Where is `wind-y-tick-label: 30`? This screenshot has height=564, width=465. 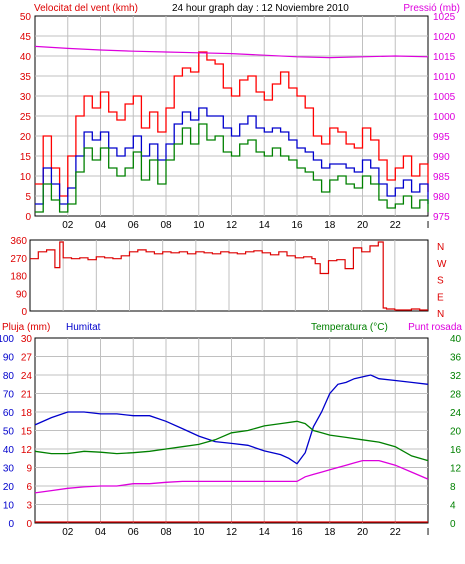
wind-y-tick-label: 30 is located at coordinates (26, 97).